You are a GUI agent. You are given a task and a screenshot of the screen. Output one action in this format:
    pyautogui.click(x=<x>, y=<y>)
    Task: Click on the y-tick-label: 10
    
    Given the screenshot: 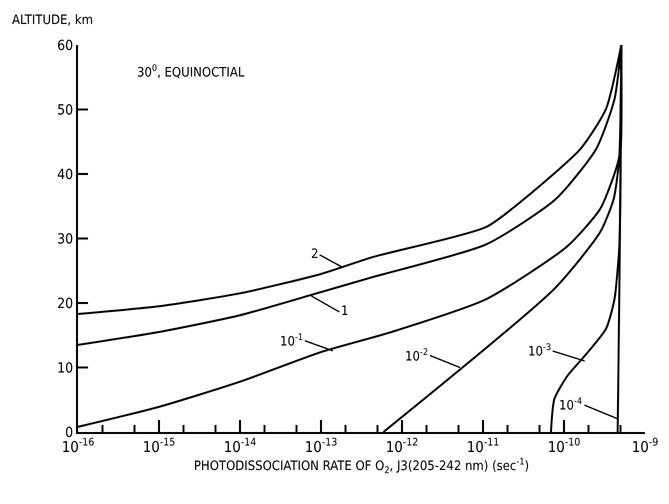 What is the action you would take?
    pyautogui.click(x=65, y=368)
    